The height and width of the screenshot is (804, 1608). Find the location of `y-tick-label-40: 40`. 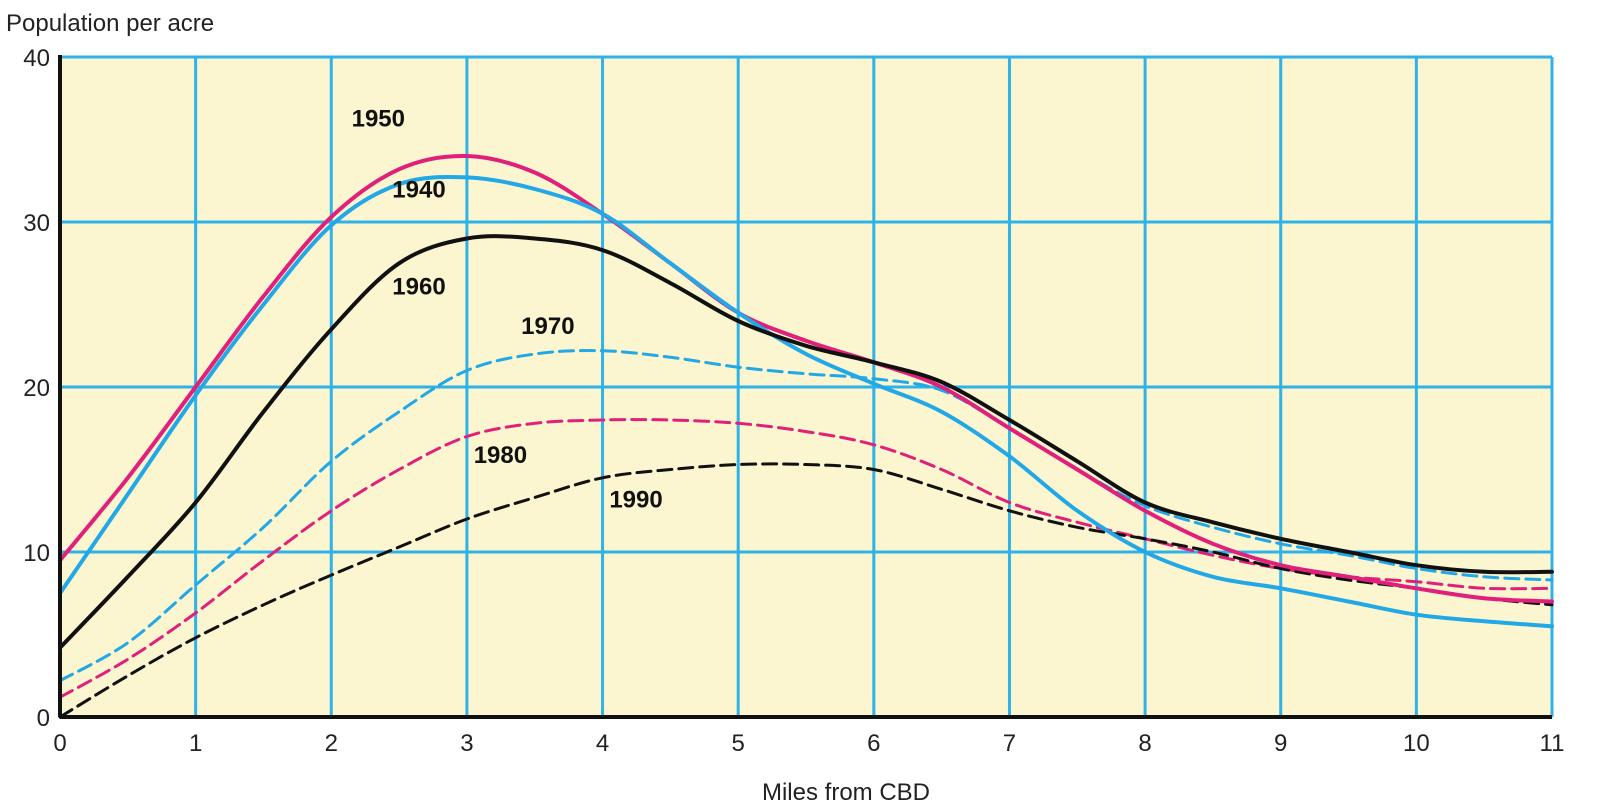

y-tick-label-40: 40 is located at coordinates (36, 58).